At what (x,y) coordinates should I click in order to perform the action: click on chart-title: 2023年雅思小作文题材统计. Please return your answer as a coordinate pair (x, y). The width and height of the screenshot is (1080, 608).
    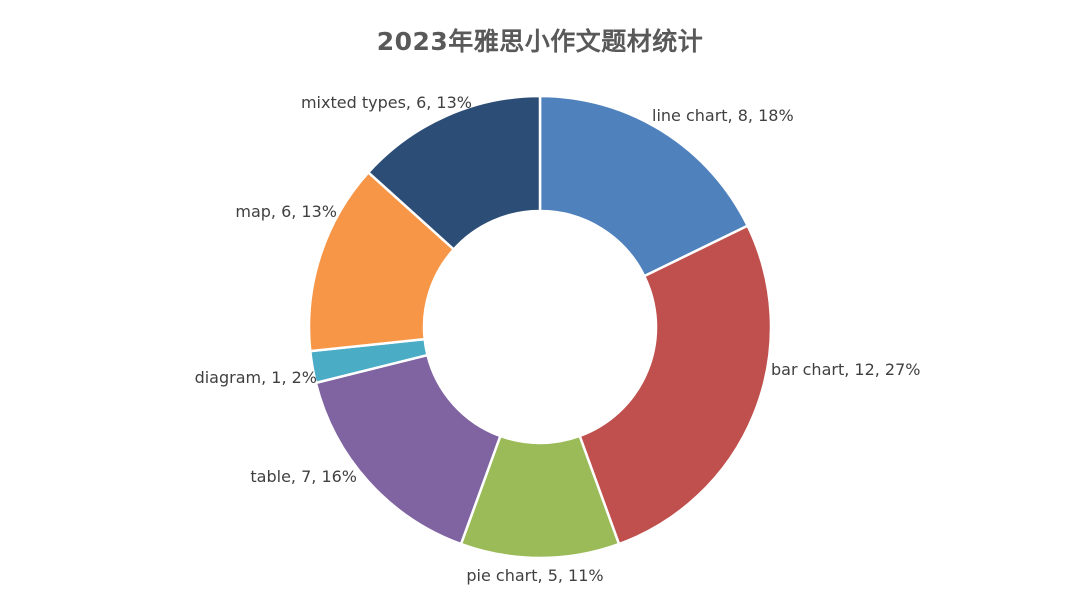
    Looking at the image, I should click on (540, 41).